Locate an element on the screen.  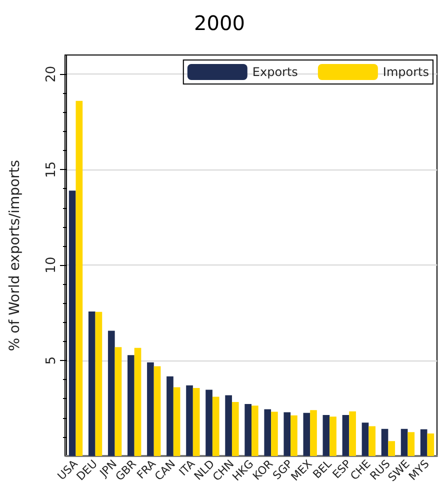
y-tick-label: 20 is located at coordinates (51, 74).